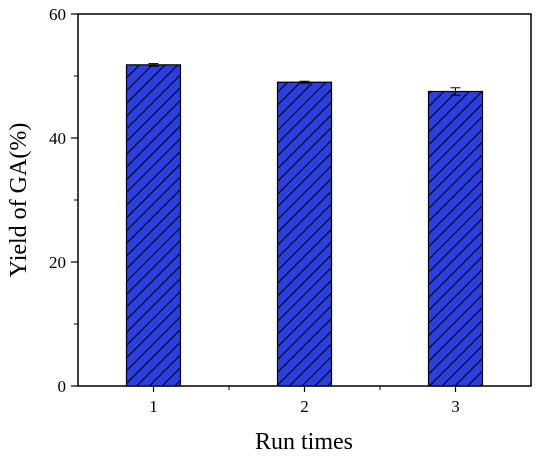 This screenshot has height=460, width=550. Describe the element at coordinates (304, 79) in the screenshot. I see `error-bars-group` at that location.